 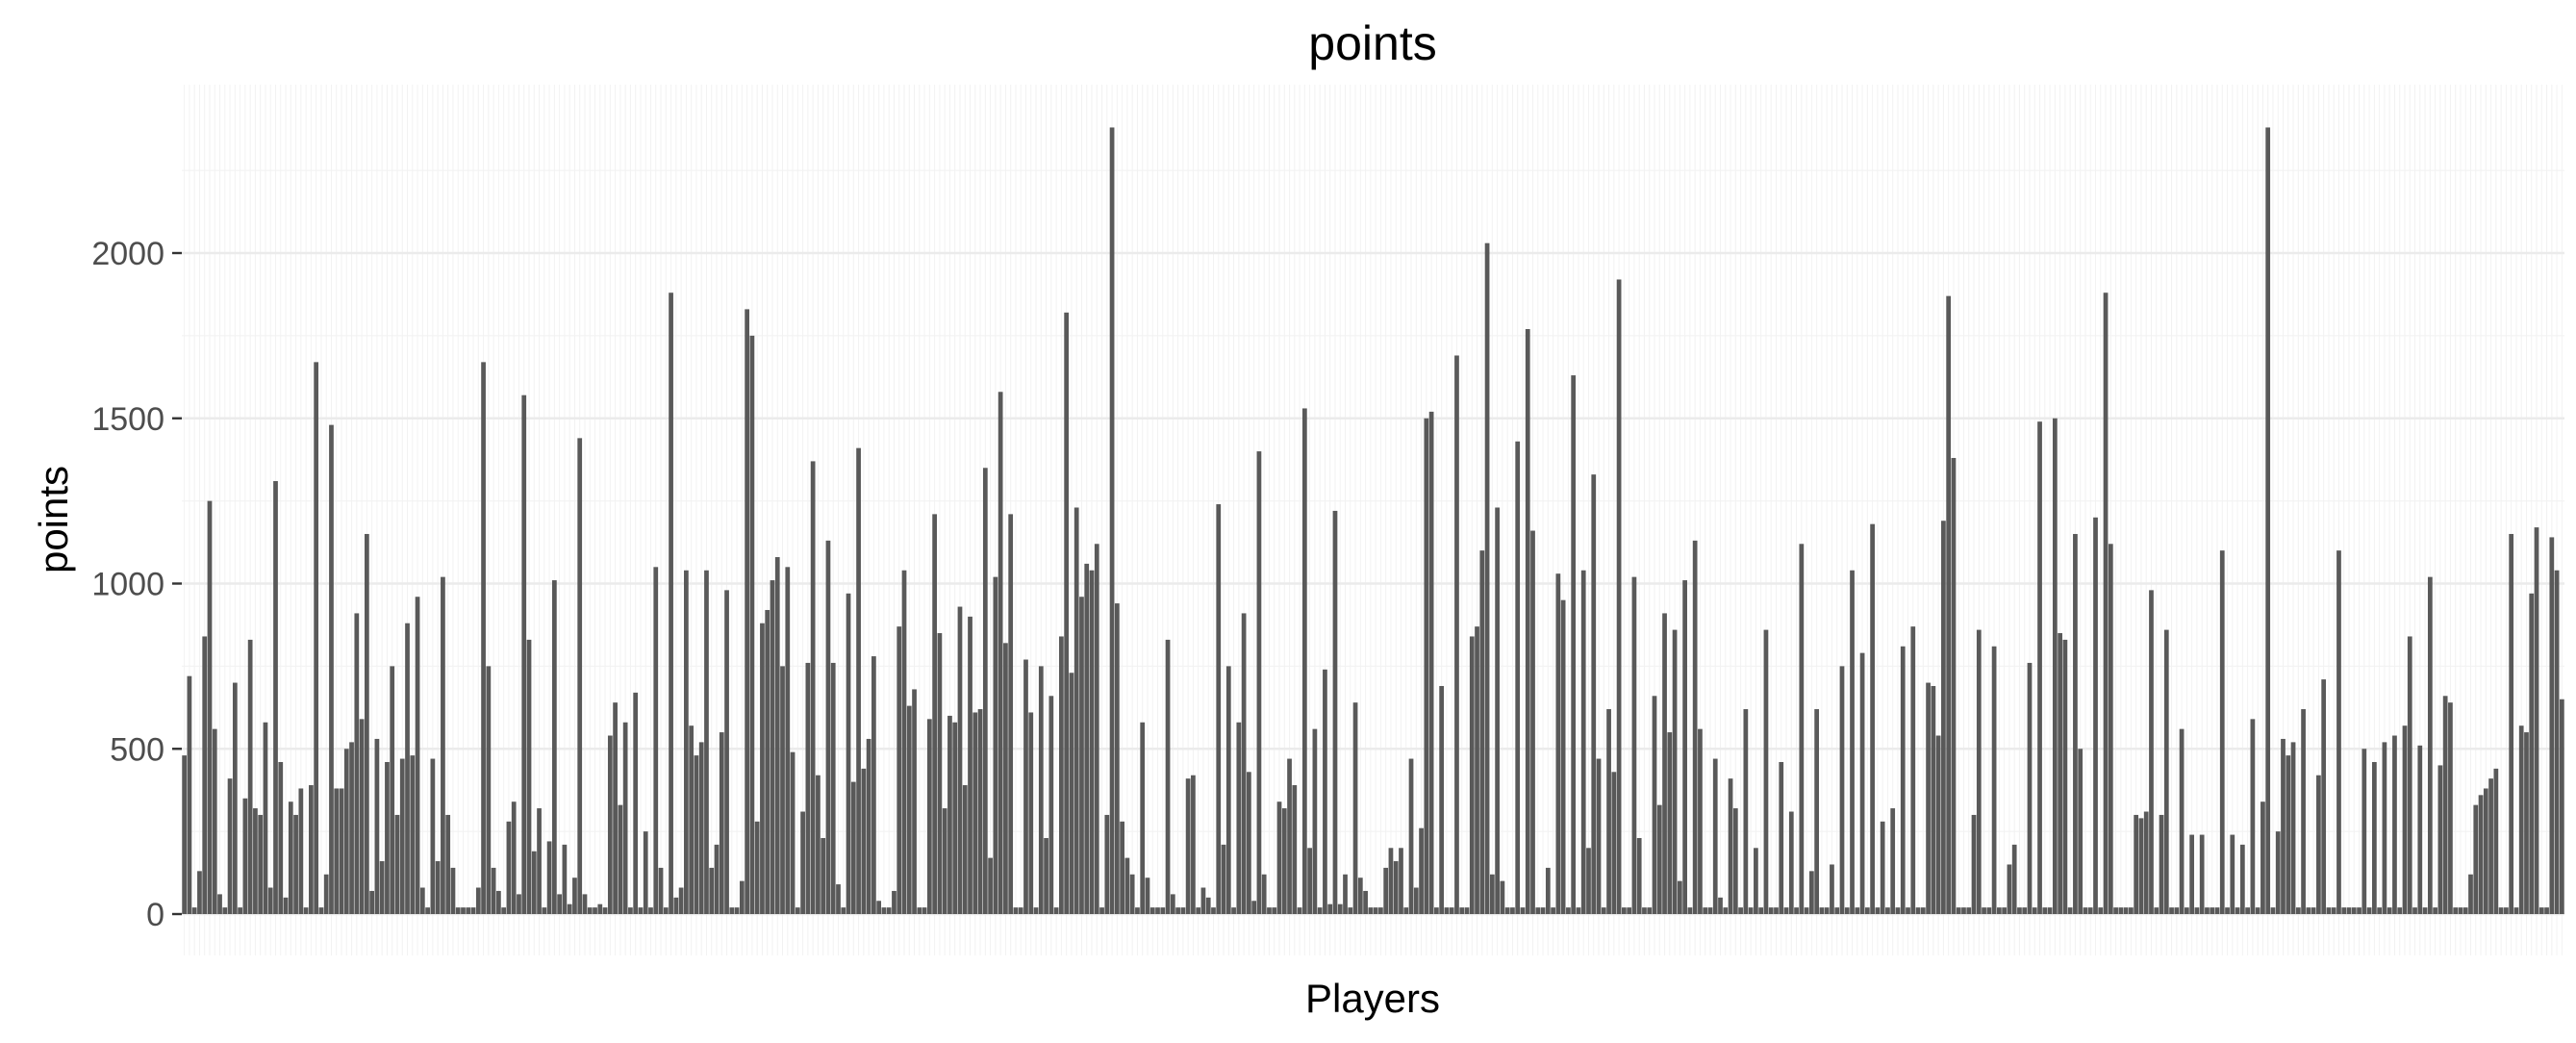 I want to click on chart-title: points, so click(x=1372, y=43).